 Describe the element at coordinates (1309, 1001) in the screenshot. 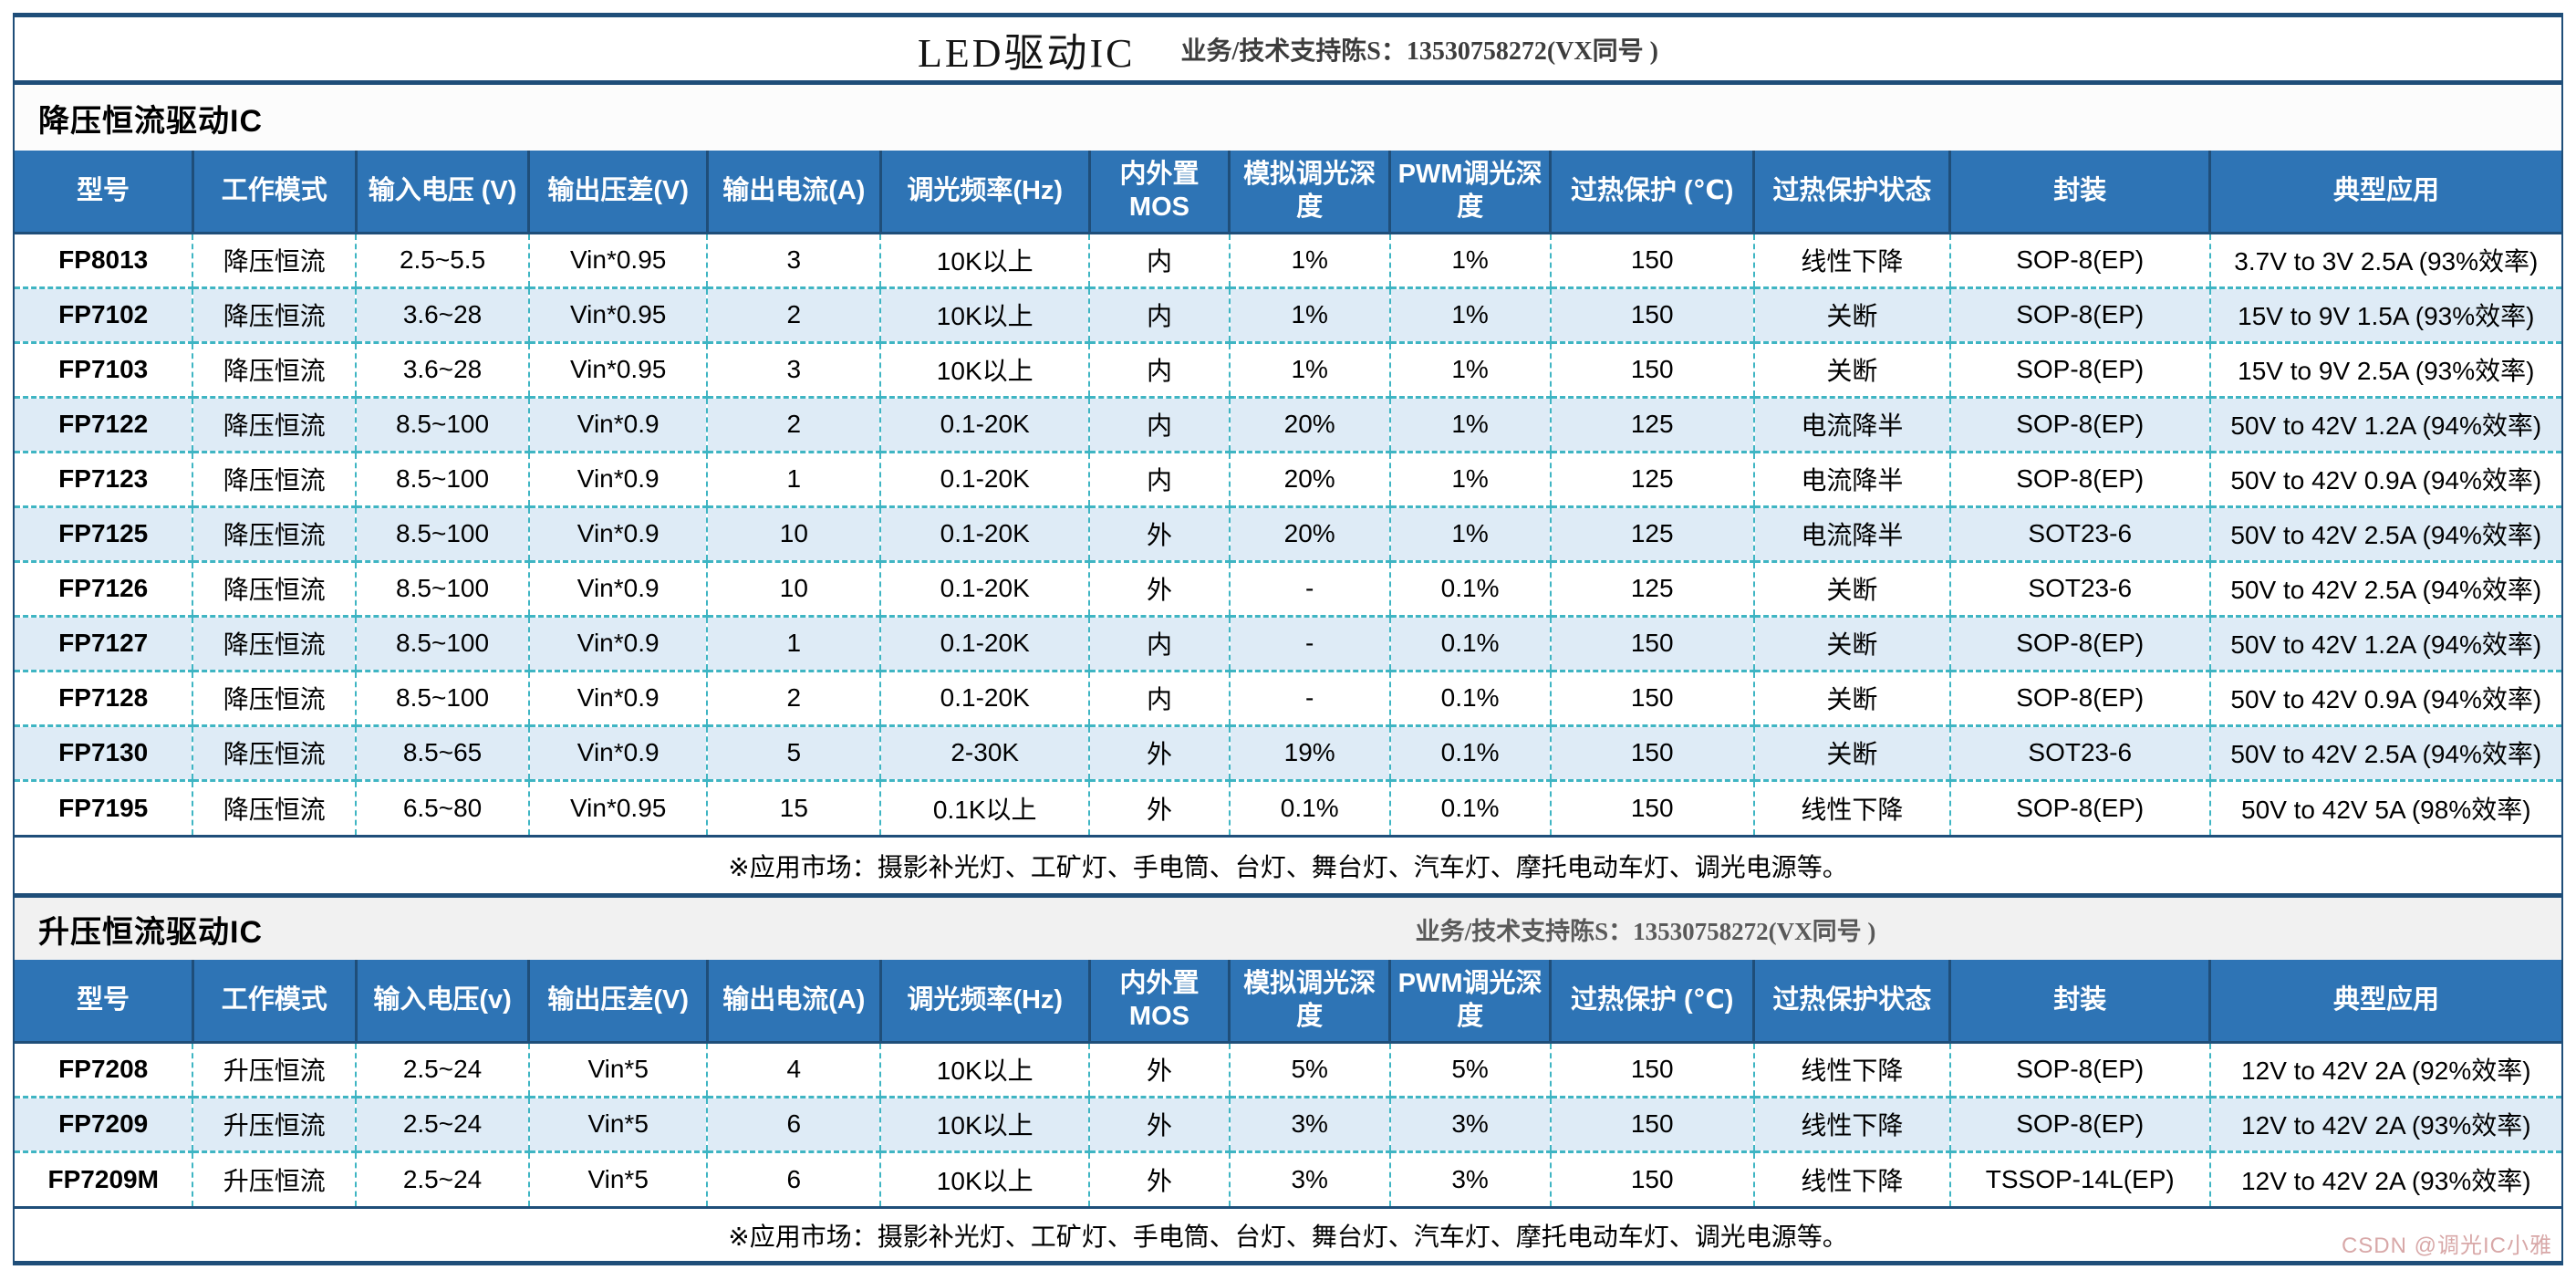

I see `column-header: 模拟调光深度` at that location.